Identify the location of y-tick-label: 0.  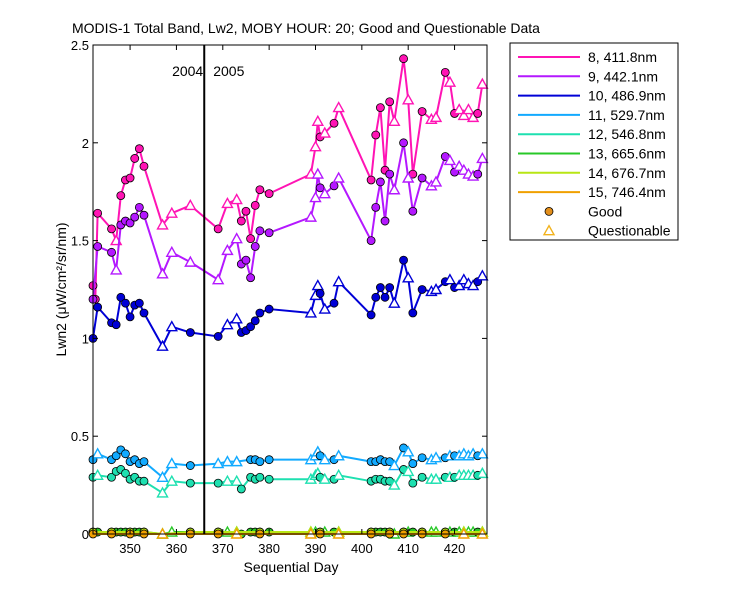
(85, 534).